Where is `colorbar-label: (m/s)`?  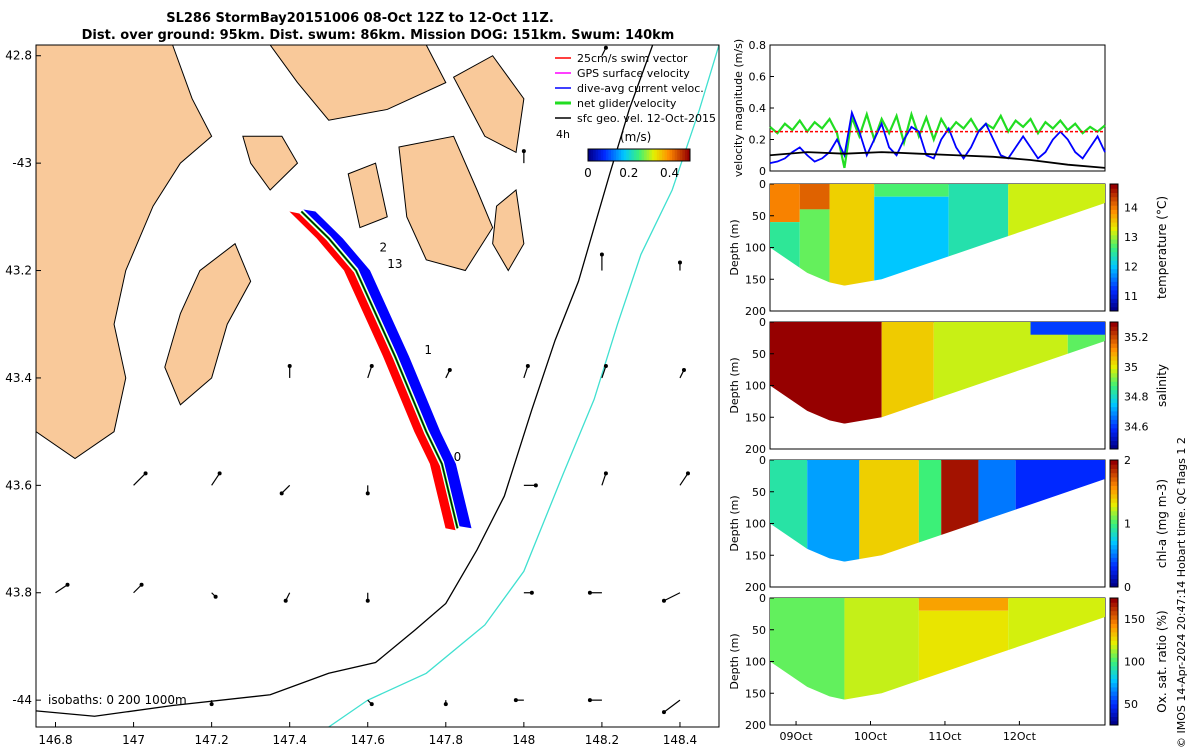 colorbar-label: (m/s) is located at coordinates (635, 137).